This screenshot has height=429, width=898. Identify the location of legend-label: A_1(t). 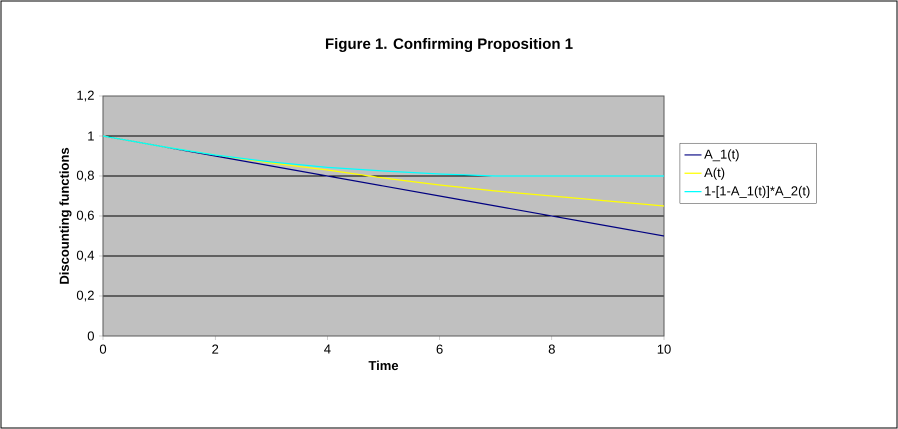
(721, 155).